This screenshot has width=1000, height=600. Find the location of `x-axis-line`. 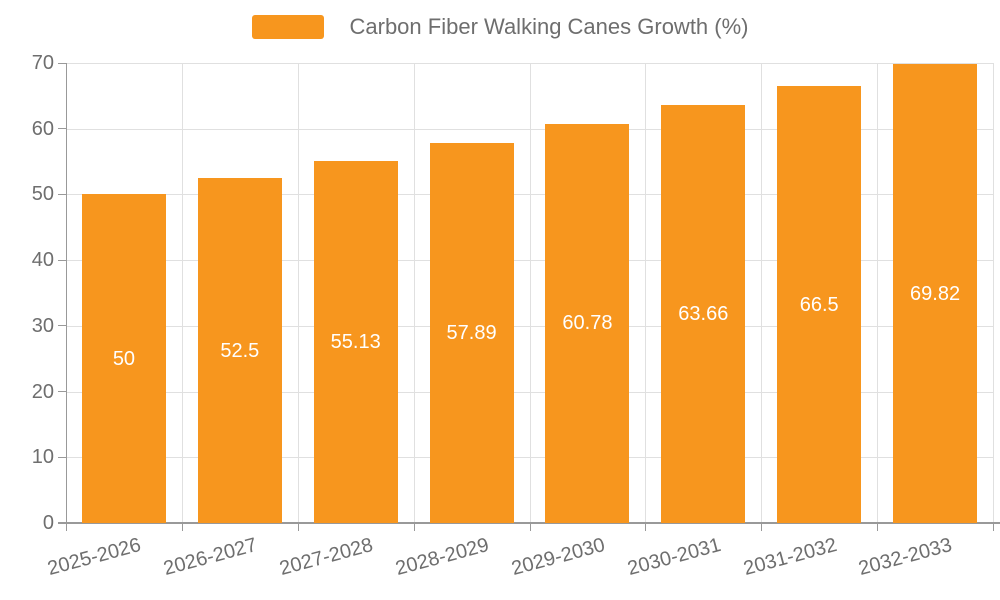

x-axis-line is located at coordinates (529, 523).